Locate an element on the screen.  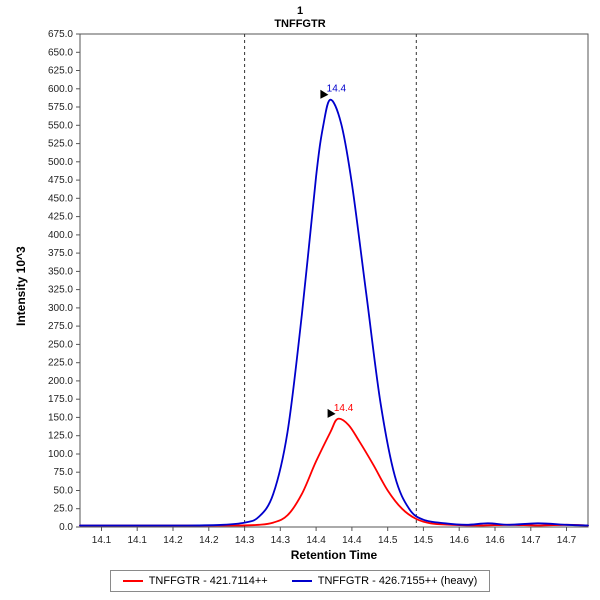
y-tick-label: 200.0 is located at coordinates (60, 381).